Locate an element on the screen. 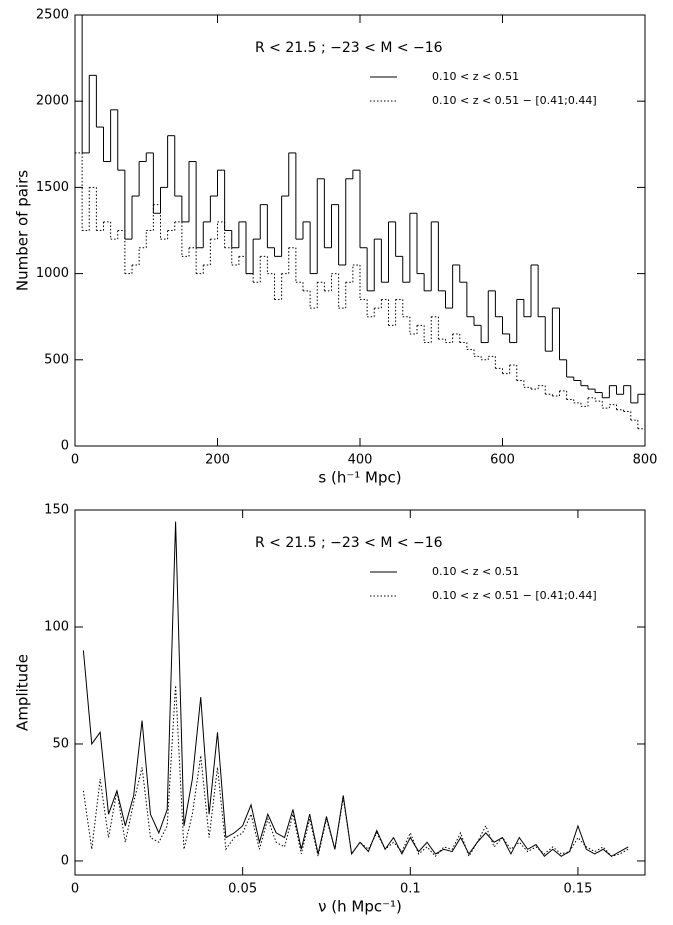  y-tick-label: 1000 is located at coordinates (52, 273).